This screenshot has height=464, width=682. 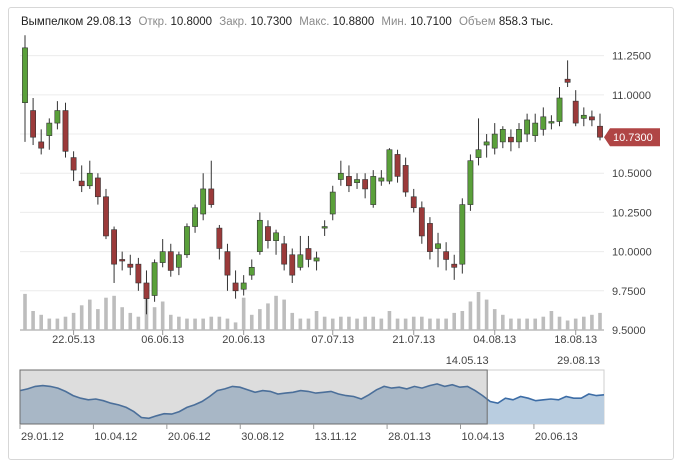 What do you see at coordinates (262, 437) in the screenshot?
I see `navigator-tick-label: 30.08.12` at bounding box center [262, 437].